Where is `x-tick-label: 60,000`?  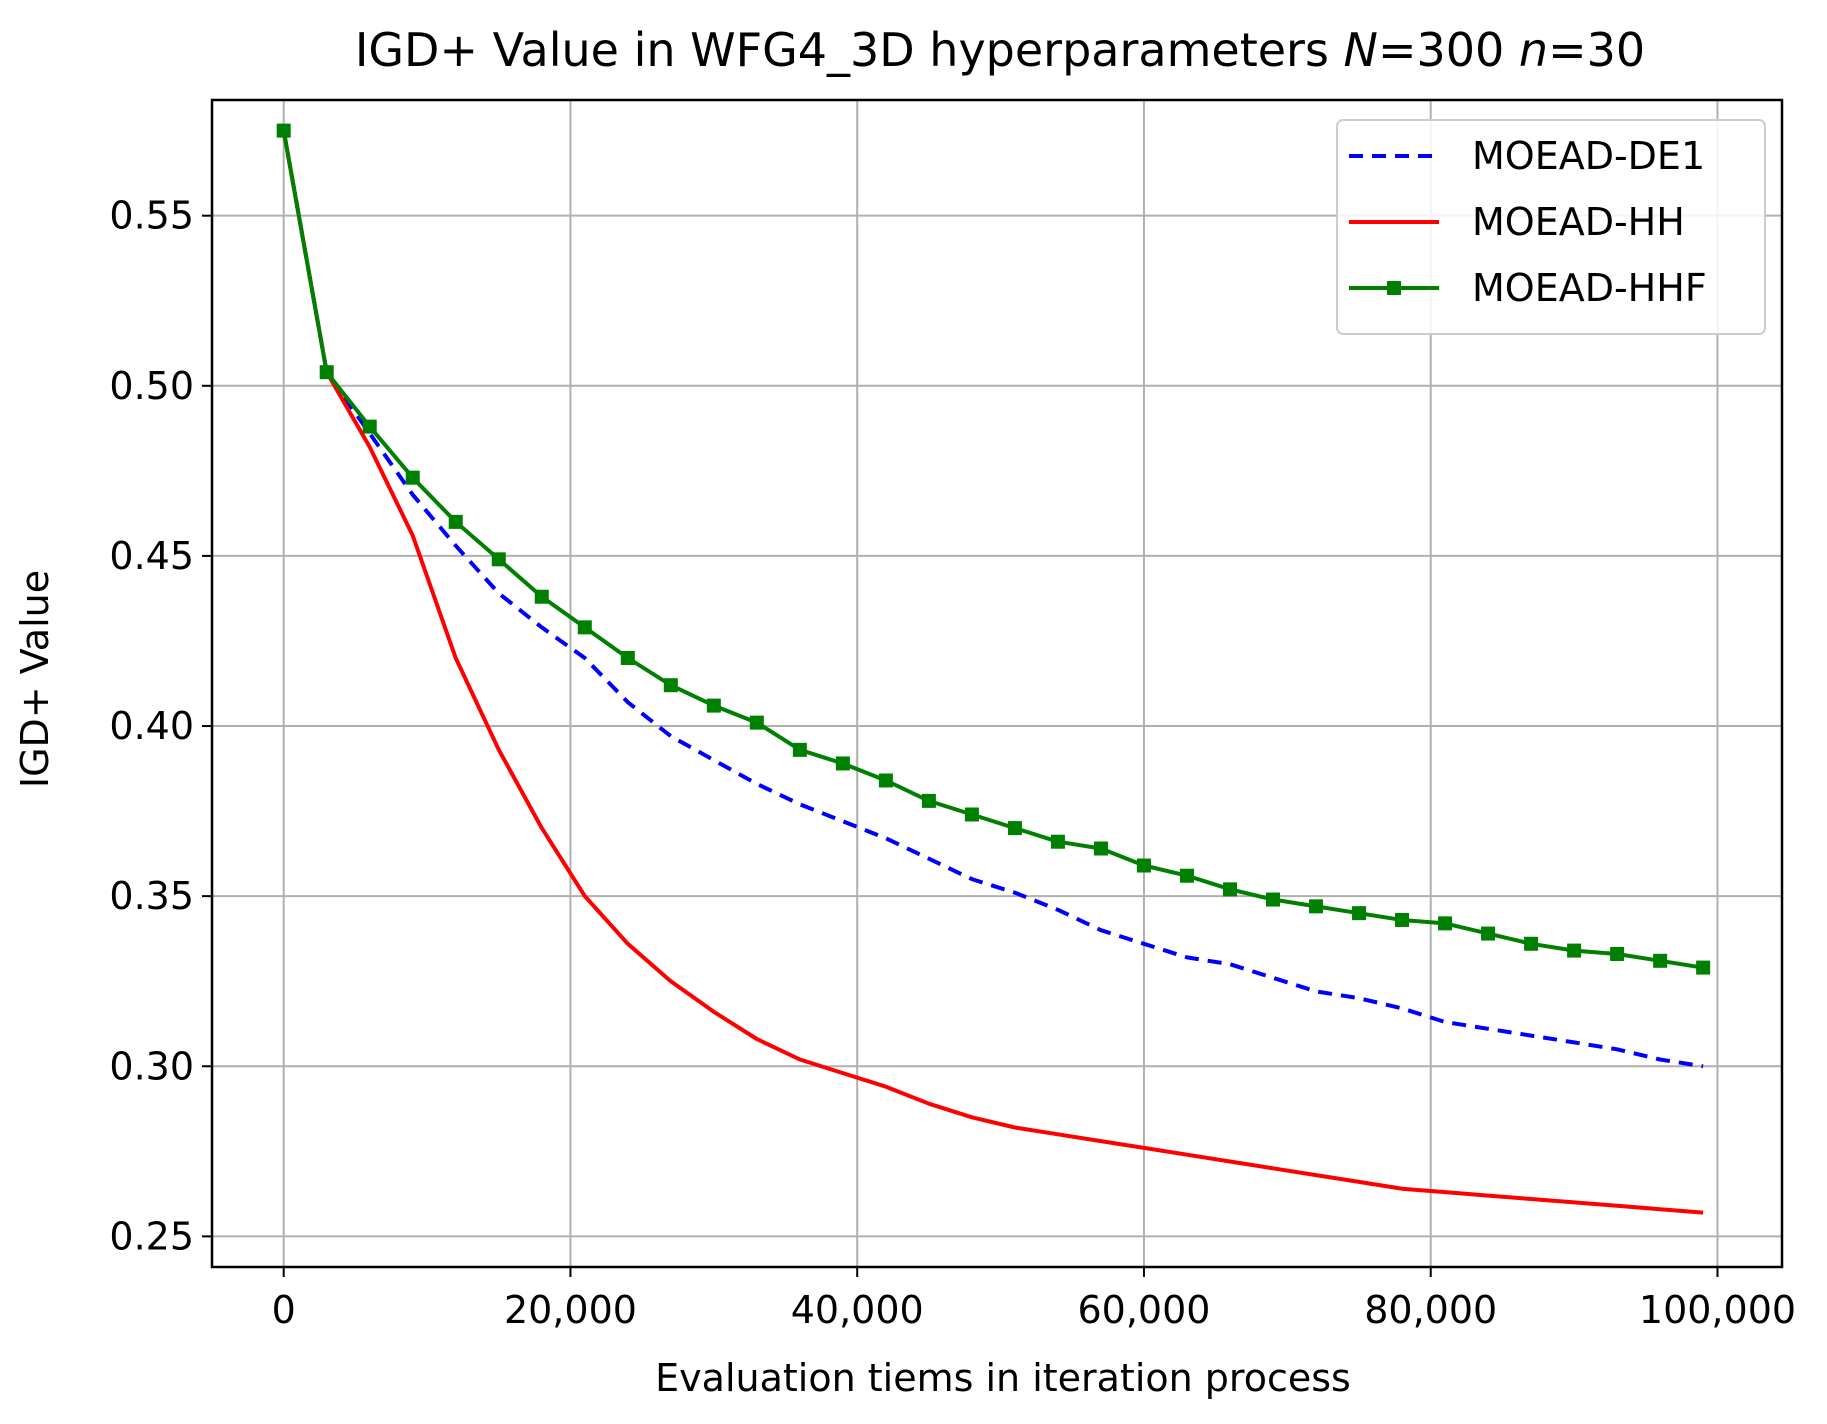 x-tick-label: 60,000 is located at coordinates (1143, 1310).